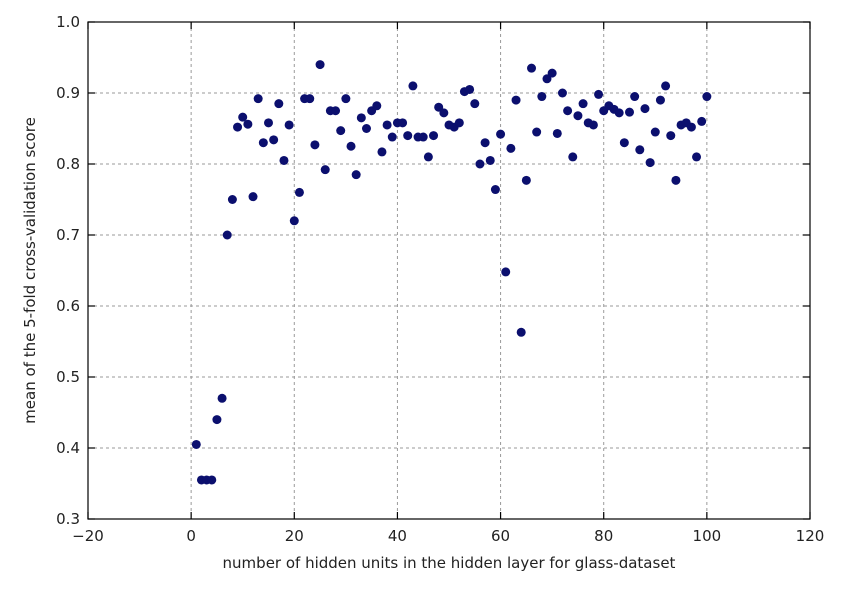 The width and height of the screenshot is (859, 594). What do you see at coordinates (68, 93) in the screenshot?
I see `y-tick-label: 0.9` at bounding box center [68, 93].